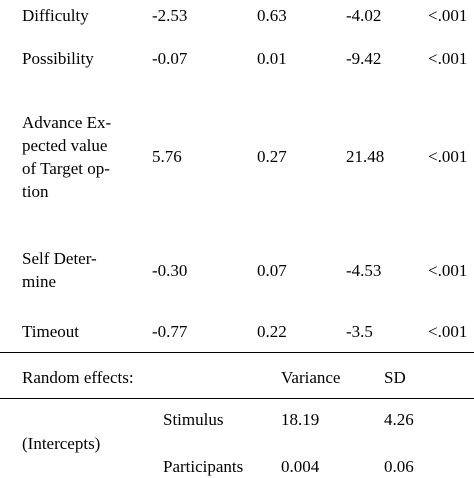  Describe the element at coordinates (35, 191) in the screenshot. I see `row-label-advance-expected-value-line-4: tion` at that location.